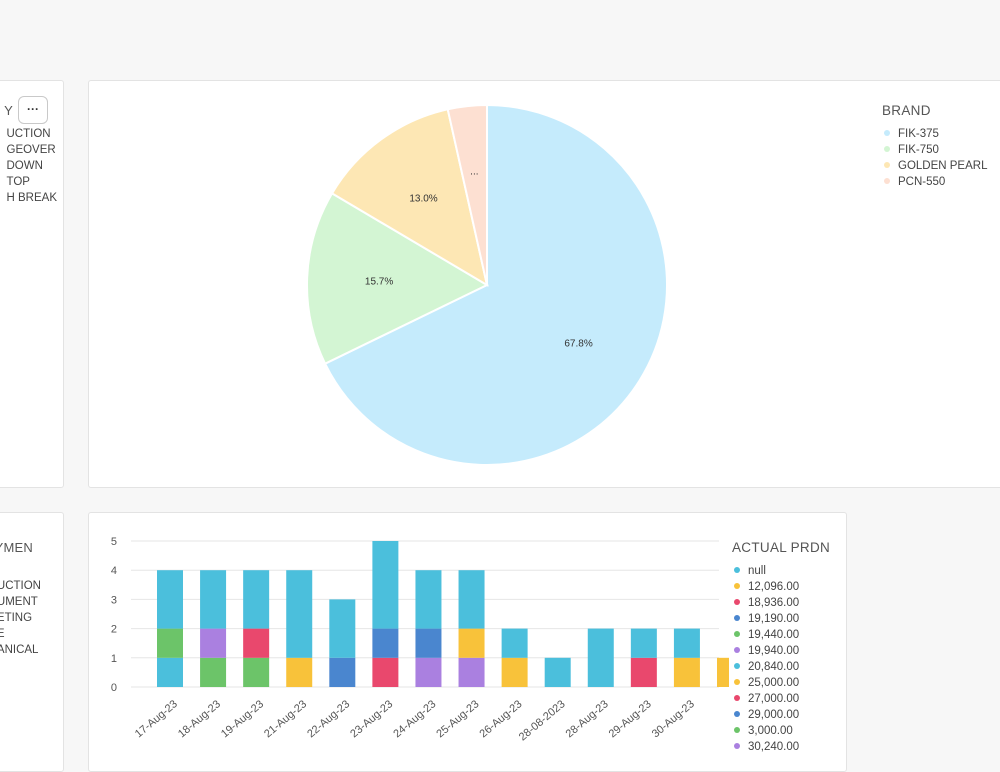  What do you see at coordinates (774, 699) in the screenshot?
I see `legend-label: 27,000.00` at bounding box center [774, 699].